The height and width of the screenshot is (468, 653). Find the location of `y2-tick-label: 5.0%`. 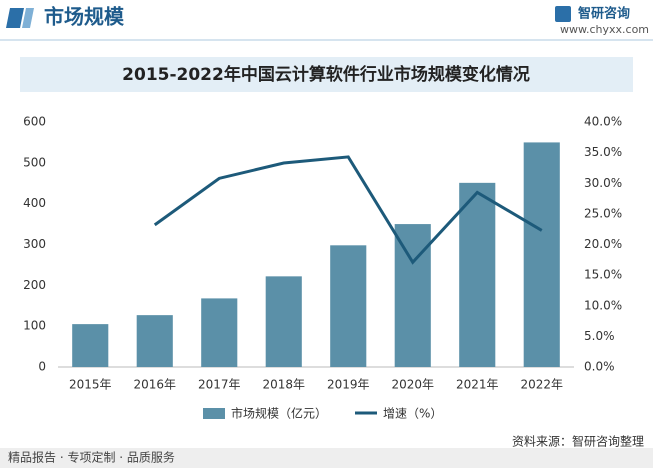

y2-tick-label: 5.0% is located at coordinates (599, 336).